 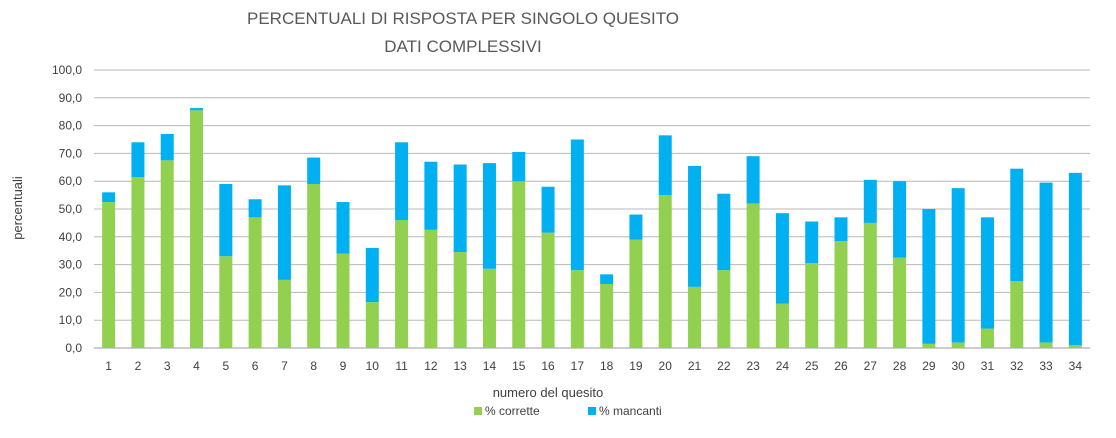 I want to click on x-tick-label: 34, so click(x=1076, y=366).